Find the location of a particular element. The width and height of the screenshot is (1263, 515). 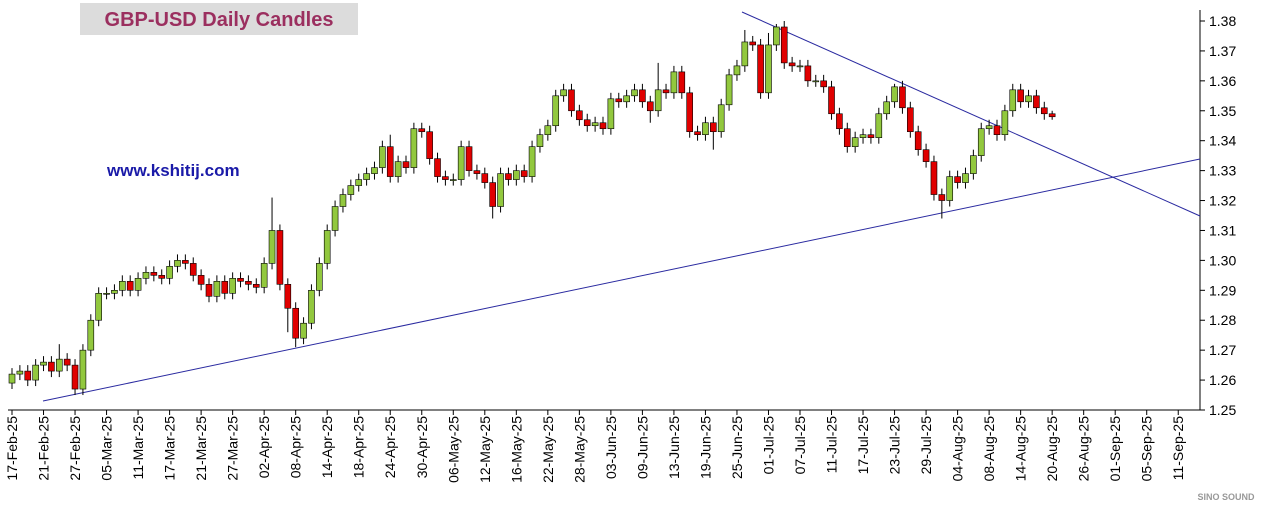

title-box is located at coordinates (219, 19).